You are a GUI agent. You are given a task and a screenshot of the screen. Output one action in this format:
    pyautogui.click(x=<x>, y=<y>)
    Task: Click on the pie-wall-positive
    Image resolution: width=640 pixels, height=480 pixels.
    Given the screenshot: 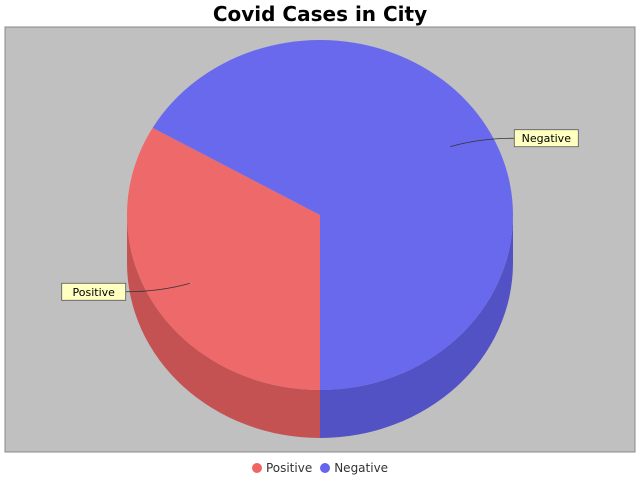 What is the action you would take?
    pyautogui.click(x=223, y=326)
    